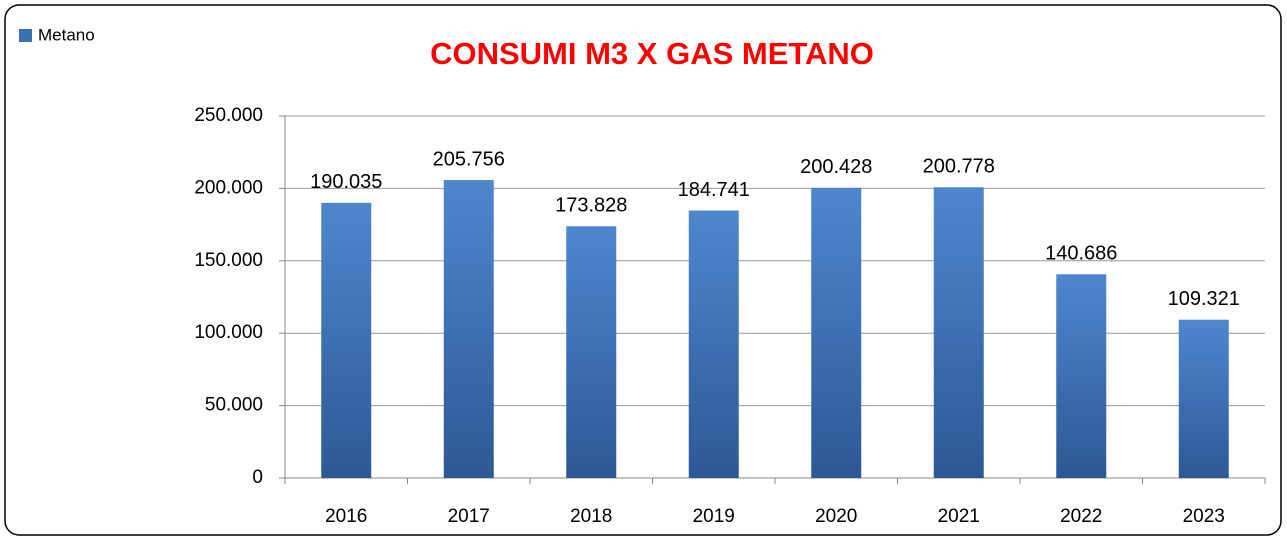  Describe the element at coordinates (836, 167) in the screenshot. I see `data-label: 200.428` at that location.